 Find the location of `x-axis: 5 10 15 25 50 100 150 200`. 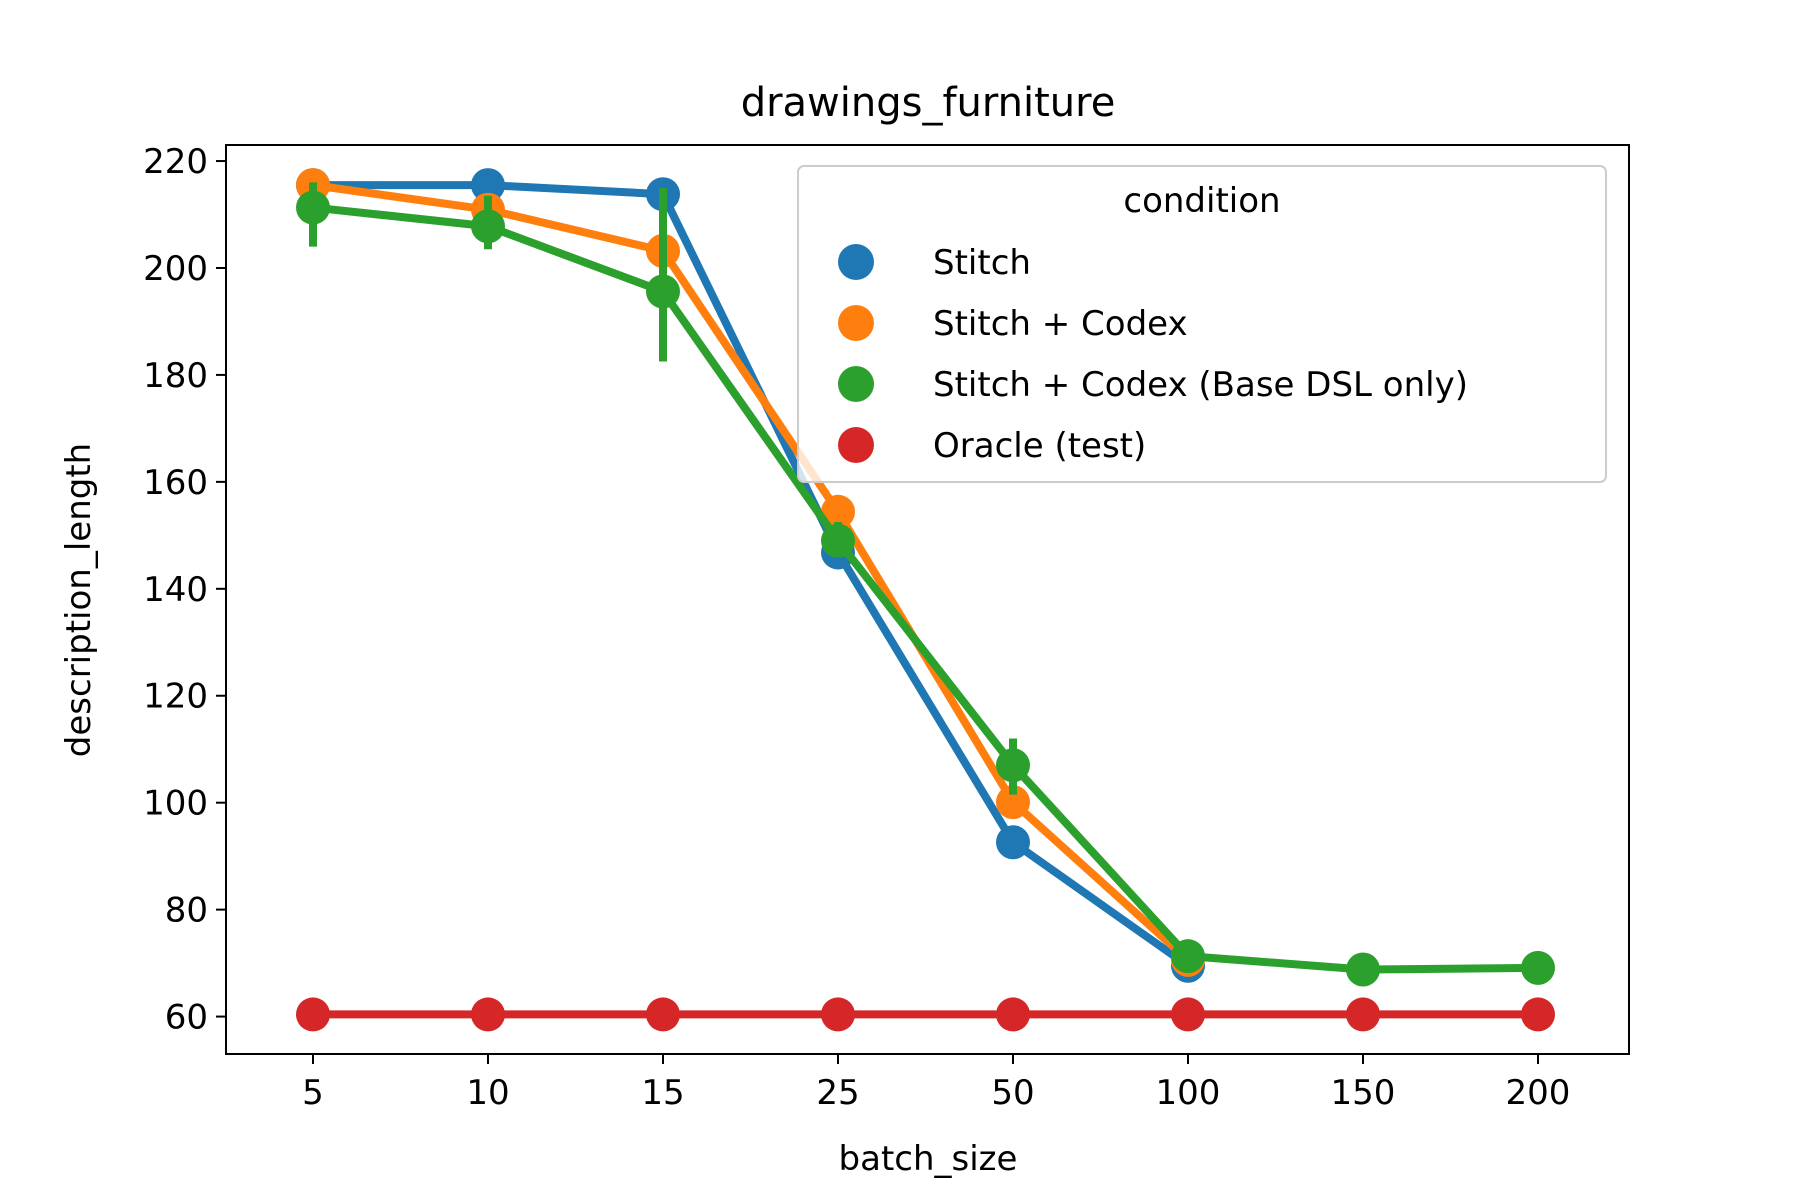

x-axis: 5 10 15 25 50 100 150 200 is located at coordinates (936, 1083).